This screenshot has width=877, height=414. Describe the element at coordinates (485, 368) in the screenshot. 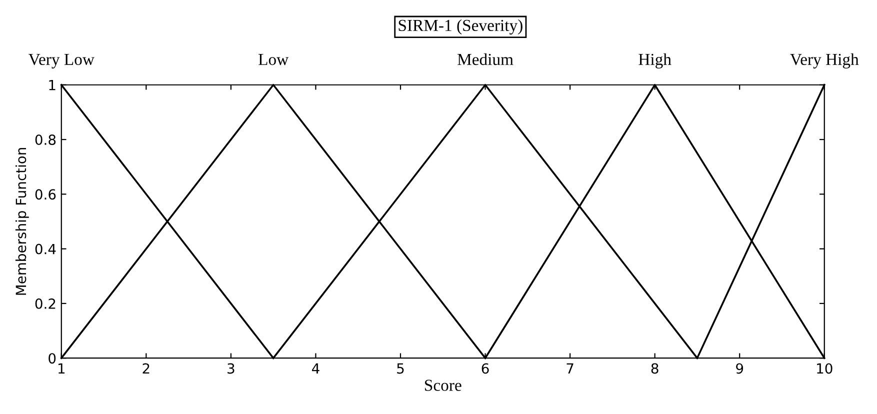

I see `x-tick-label: 6` at that location.